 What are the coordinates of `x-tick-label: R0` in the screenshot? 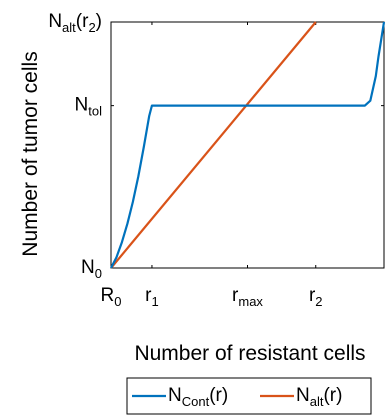 It's located at (111, 297).